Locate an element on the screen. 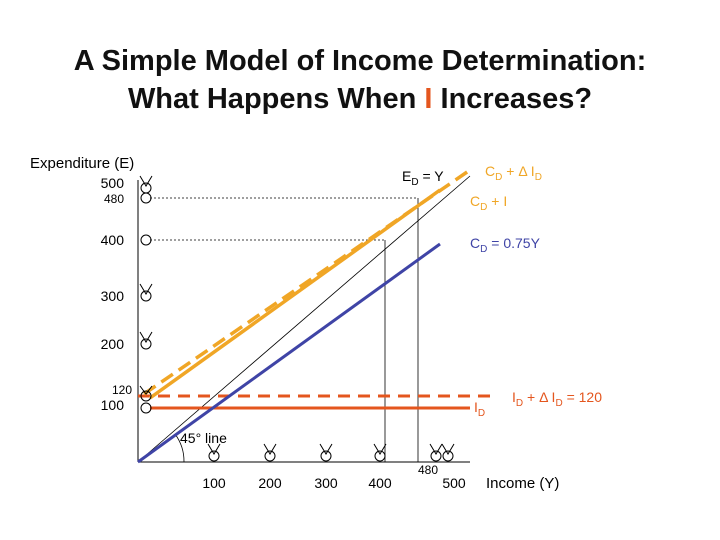 The image size is (720, 540). x-tick-label-200: 200 is located at coordinates (270, 483).